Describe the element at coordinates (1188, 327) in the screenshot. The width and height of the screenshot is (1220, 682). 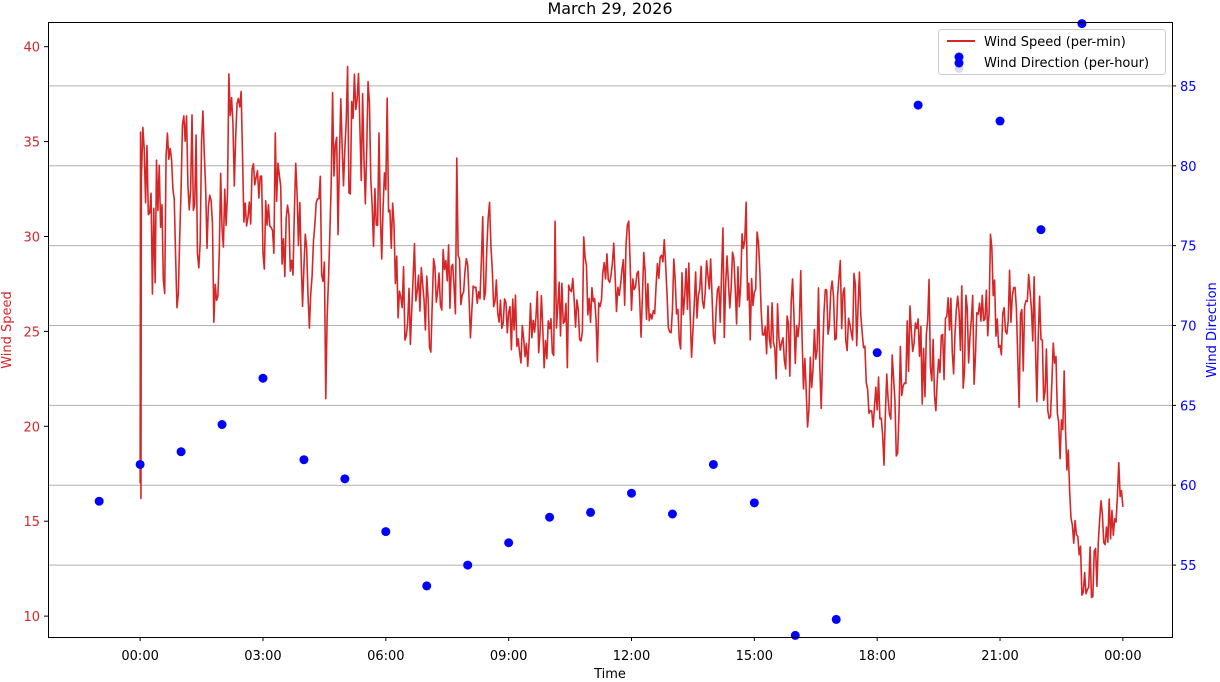
I see `right-y-tick-label: 70` at that location.